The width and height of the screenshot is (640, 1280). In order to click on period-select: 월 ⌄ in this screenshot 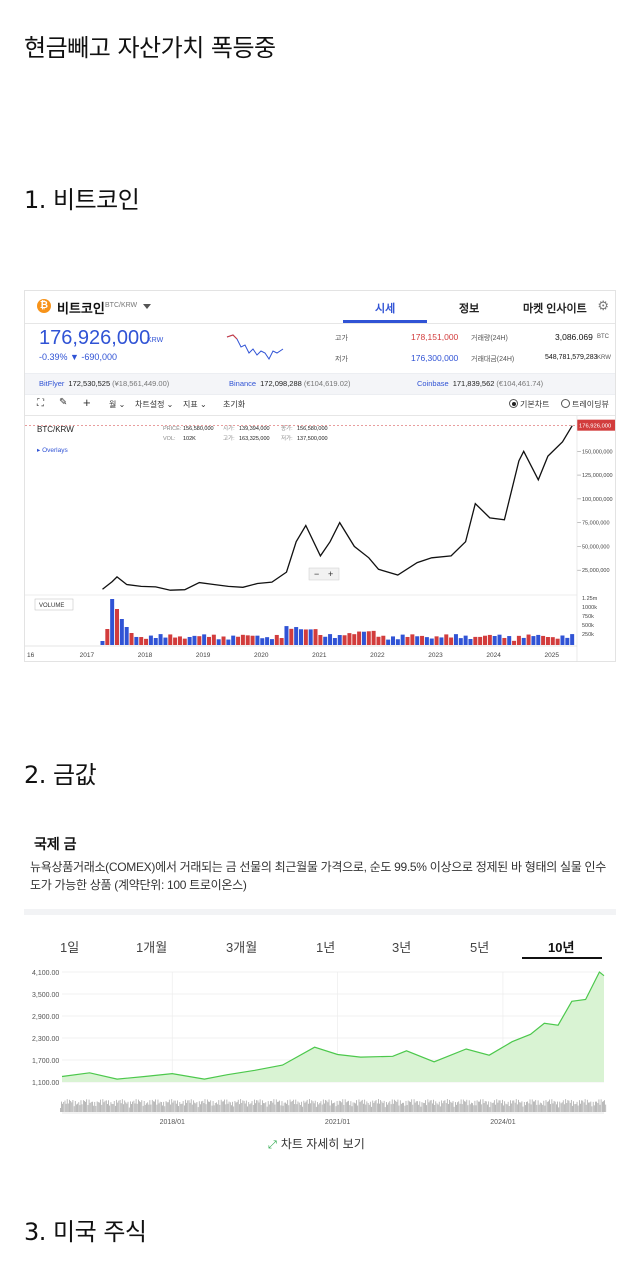, I will do `click(117, 404)`.